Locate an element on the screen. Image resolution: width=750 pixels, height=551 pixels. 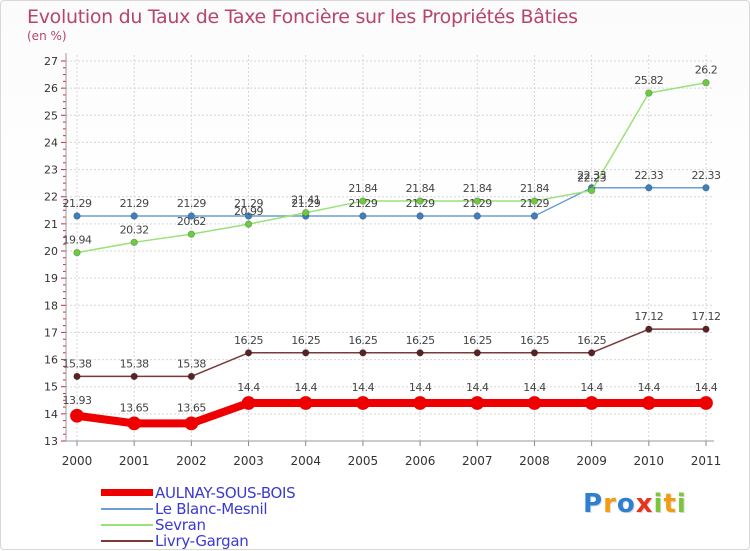
y-tick-label: 25 is located at coordinates (51, 115).